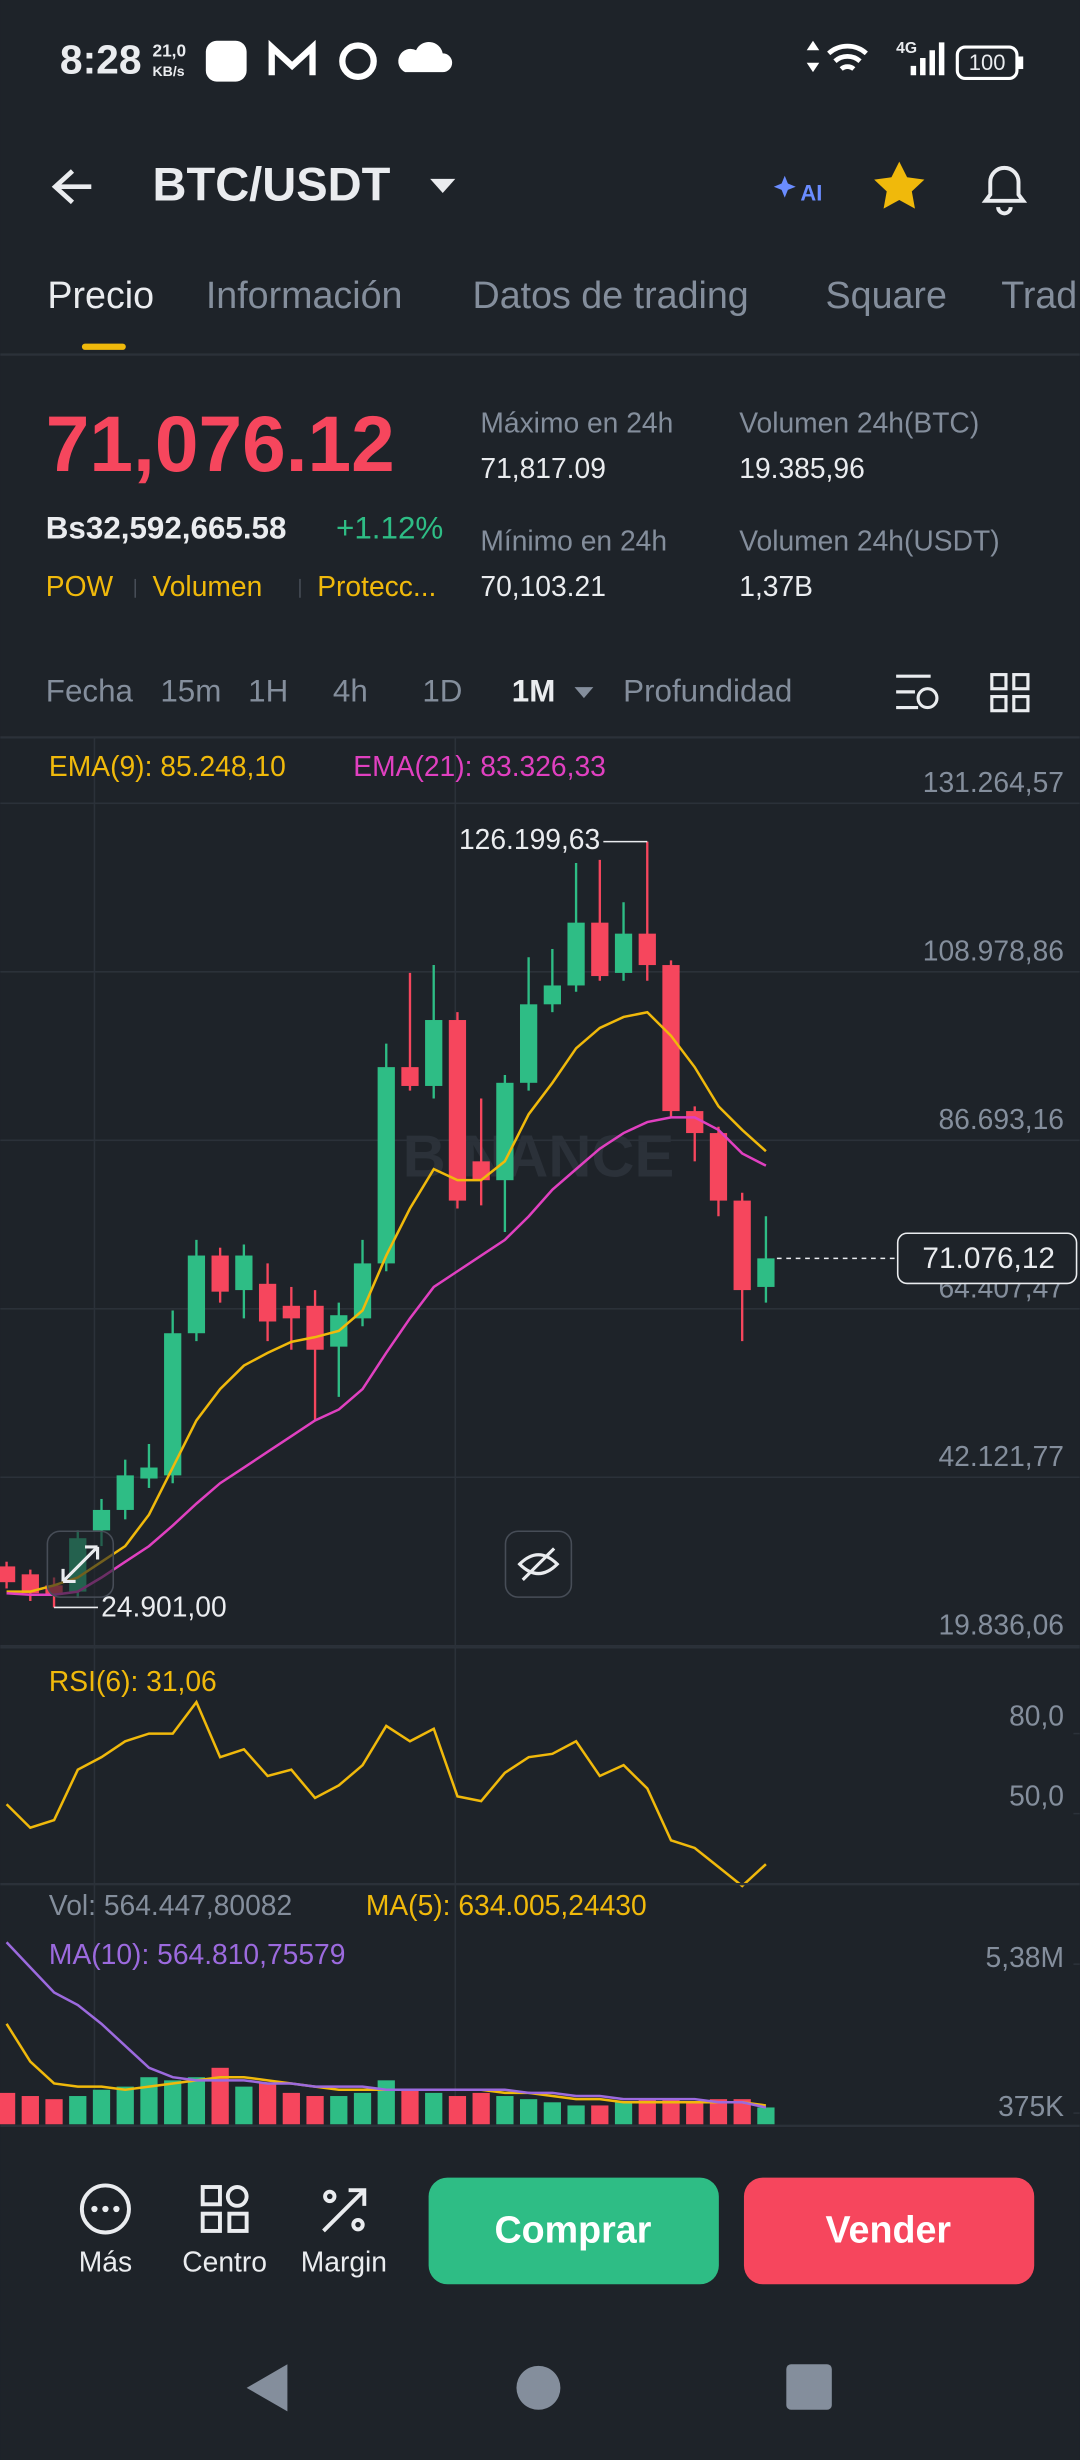  I want to click on app-icon, so click(226, 61).